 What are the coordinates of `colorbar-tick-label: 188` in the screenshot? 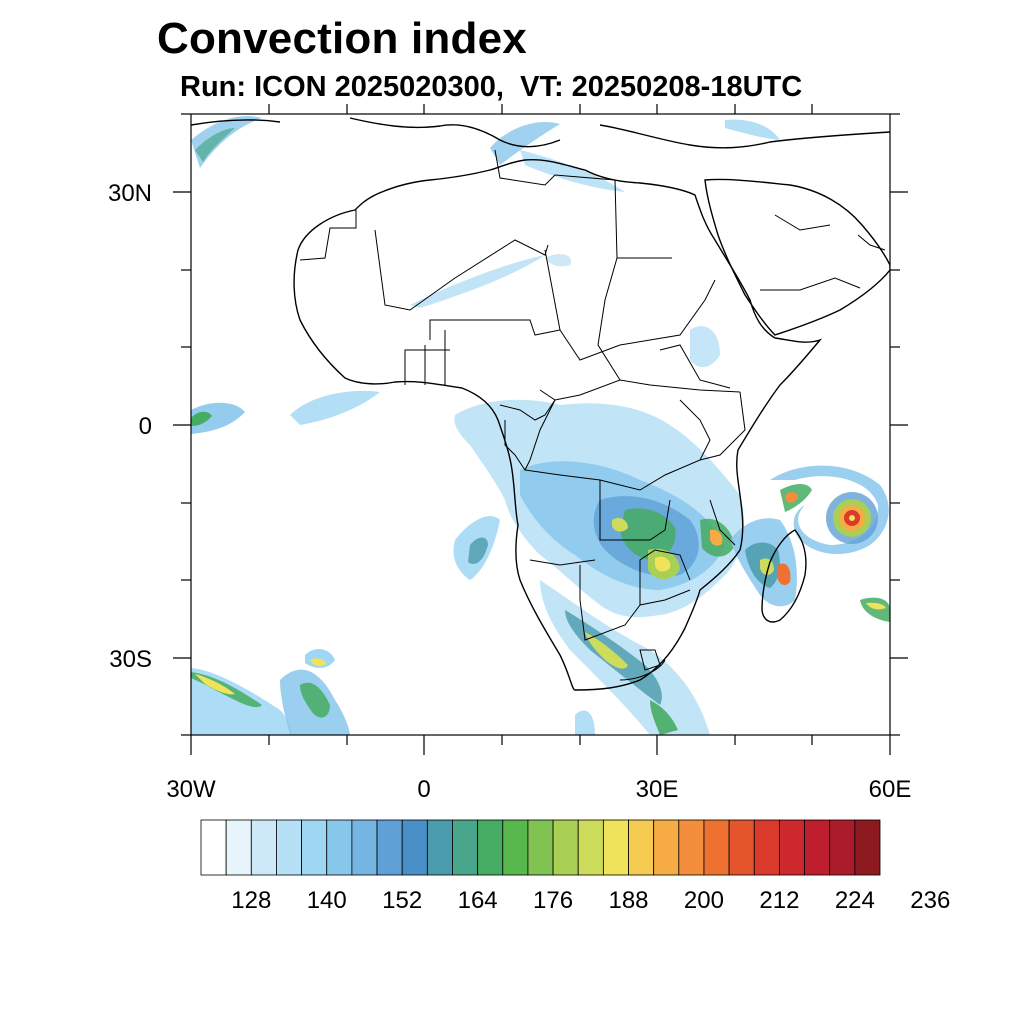 It's located at (628, 900).